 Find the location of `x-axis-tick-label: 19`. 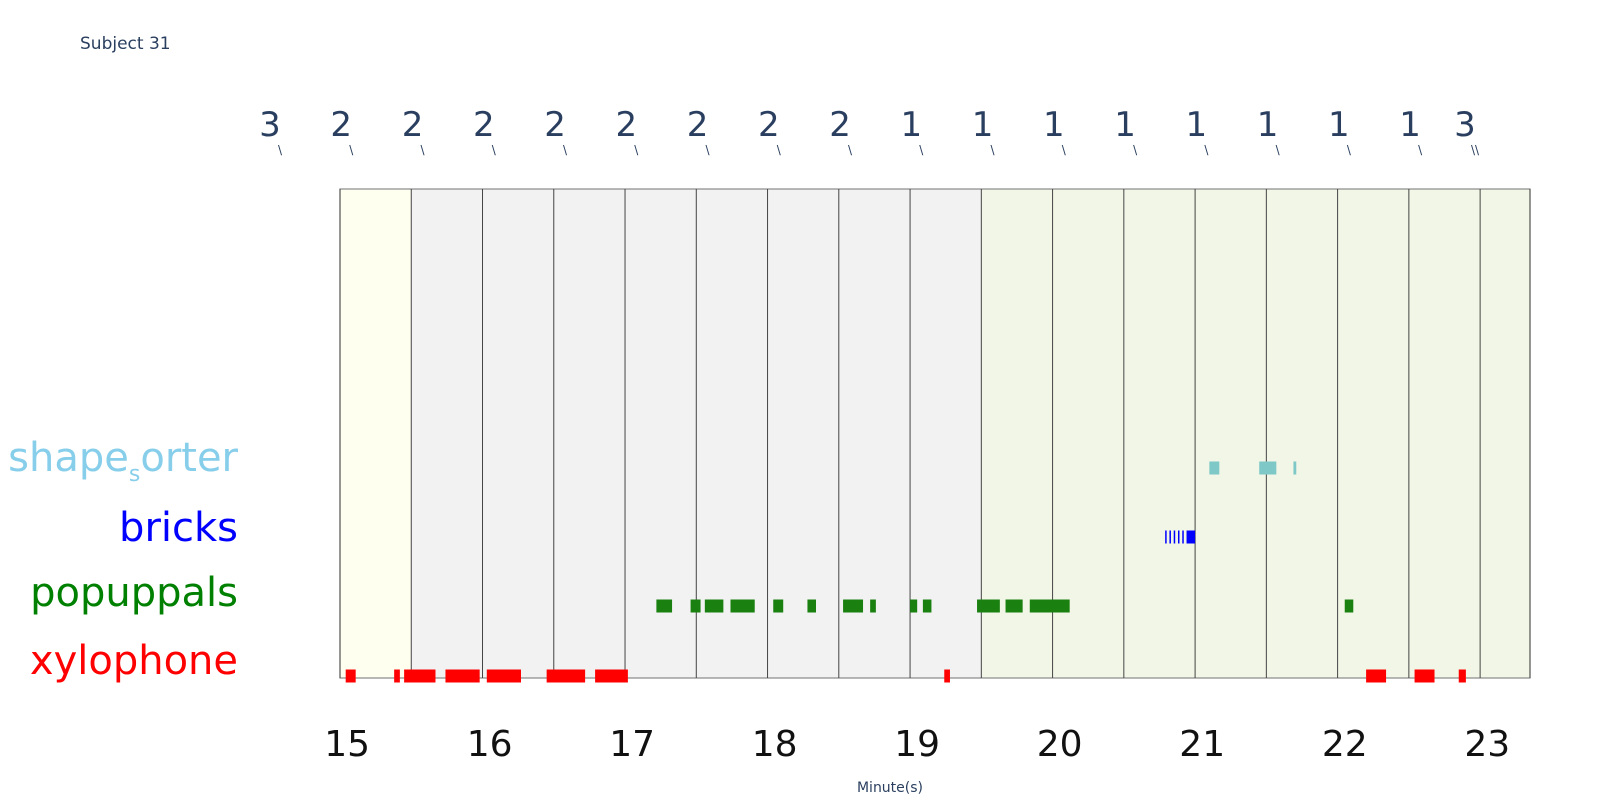

x-axis-tick-label: 19 is located at coordinates (917, 744).